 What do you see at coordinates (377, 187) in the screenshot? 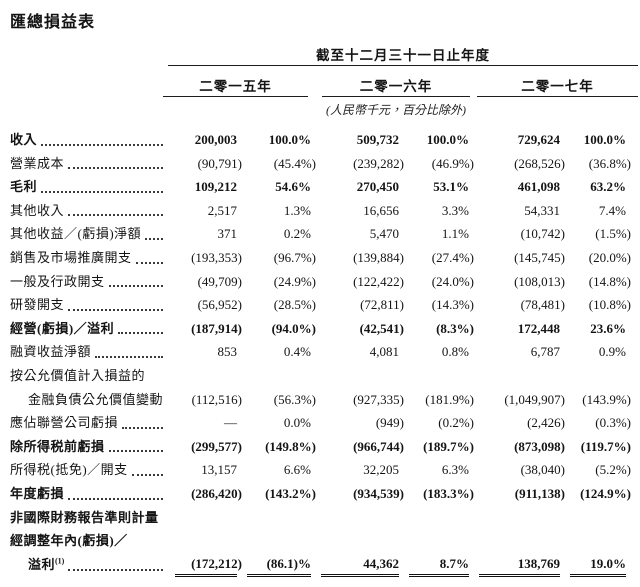
I see `value-cell: 270,450` at bounding box center [377, 187].